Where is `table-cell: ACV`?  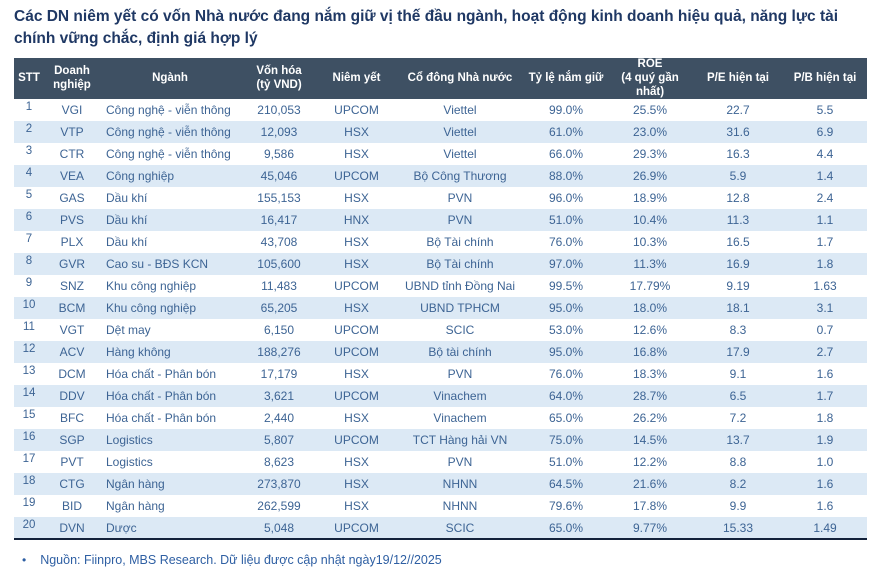
table-cell: ACV is located at coordinates (72, 352).